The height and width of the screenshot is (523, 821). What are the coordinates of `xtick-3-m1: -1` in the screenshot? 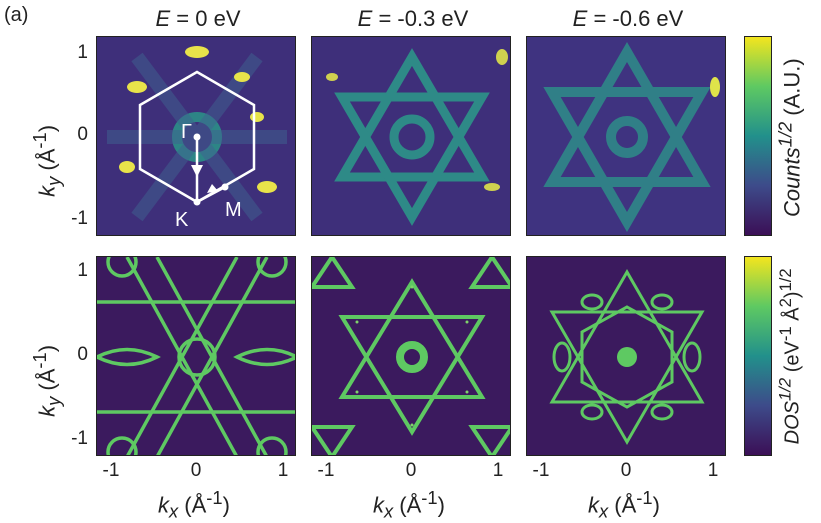 It's located at (541, 470).